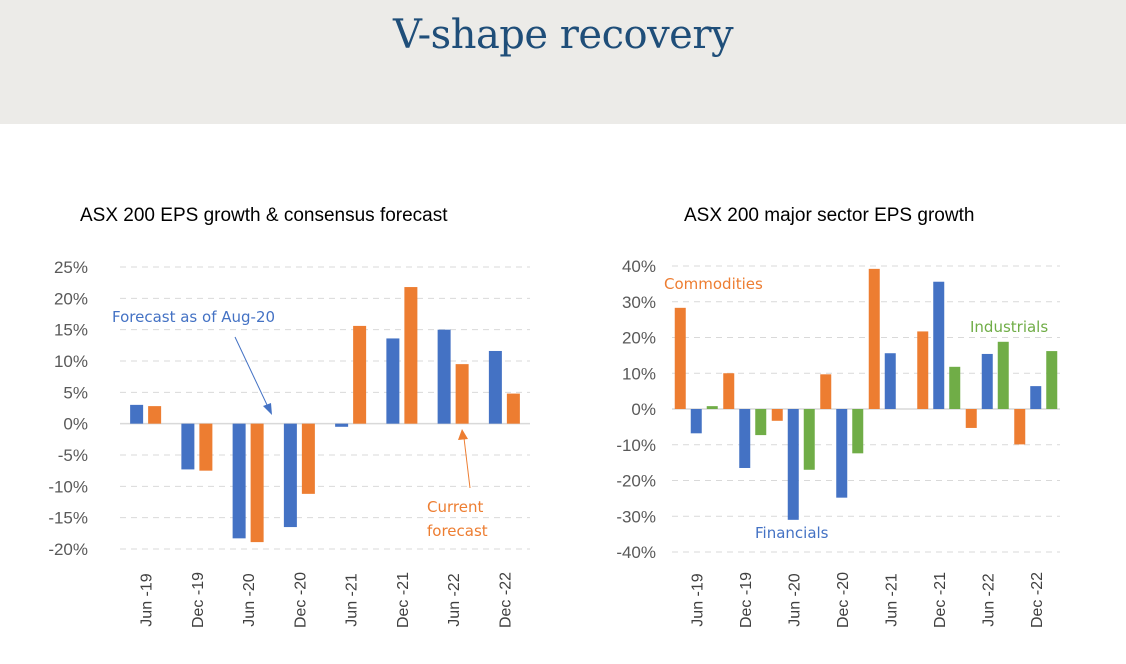 The image size is (1126, 664). Describe the element at coordinates (73, 455) in the screenshot. I see `y-tick-label: -5%` at that location.